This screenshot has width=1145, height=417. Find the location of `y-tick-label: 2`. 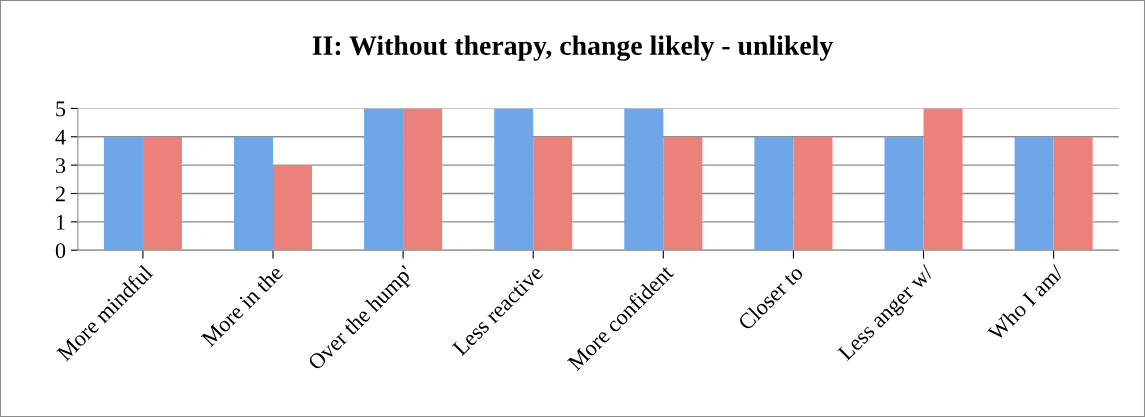

y-tick-label: 2 is located at coordinates (60, 194).